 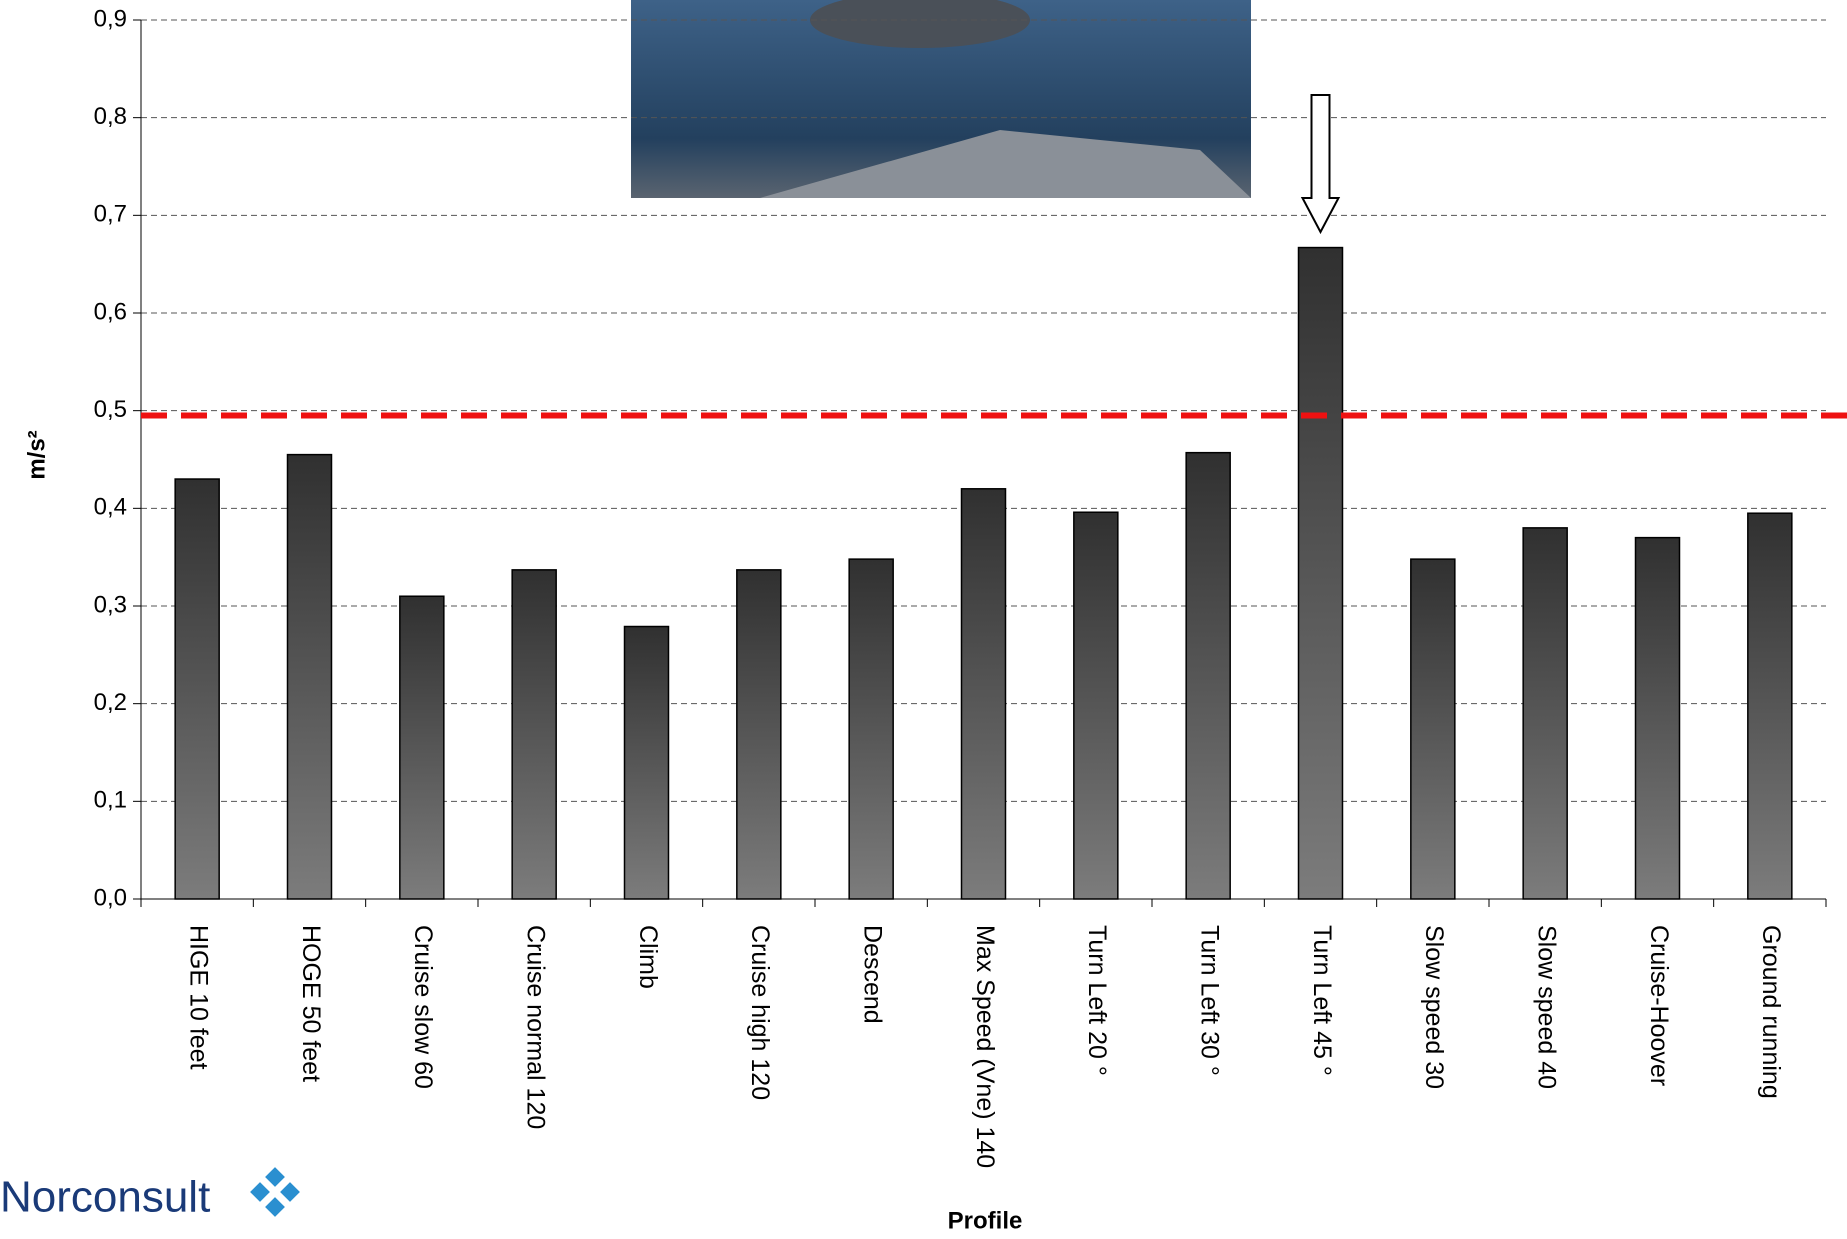 What do you see at coordinates (985, 1220) in the screenshot?
I see `x-axis-title: Profile` at bounding box center [985, 1220].